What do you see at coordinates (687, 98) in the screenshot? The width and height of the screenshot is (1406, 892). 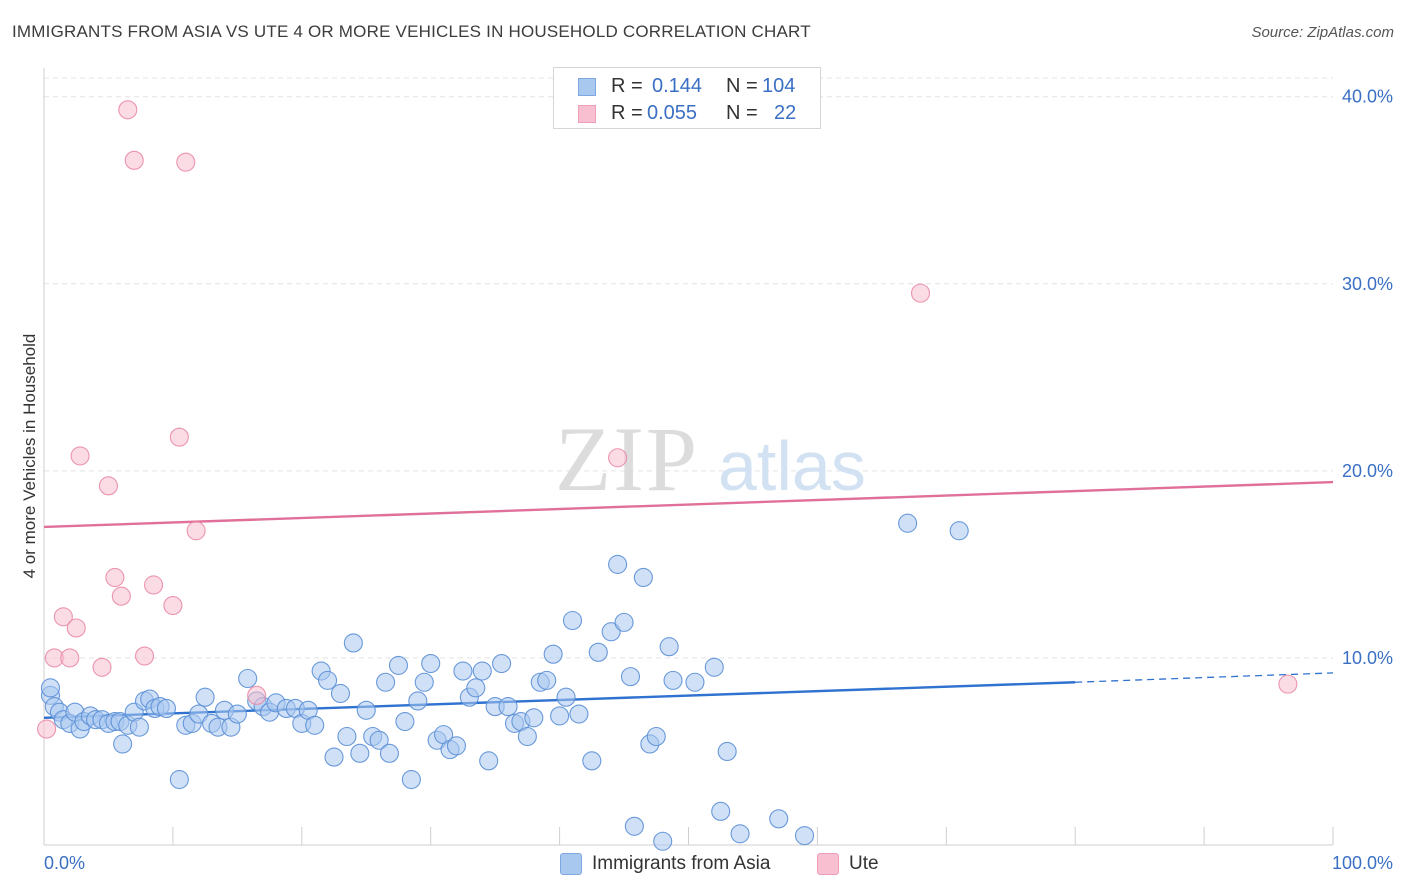 I see `stats-legend: R = 0.144 N = 104 R = 0.055 N = 22` at bounding box center [687, 98].